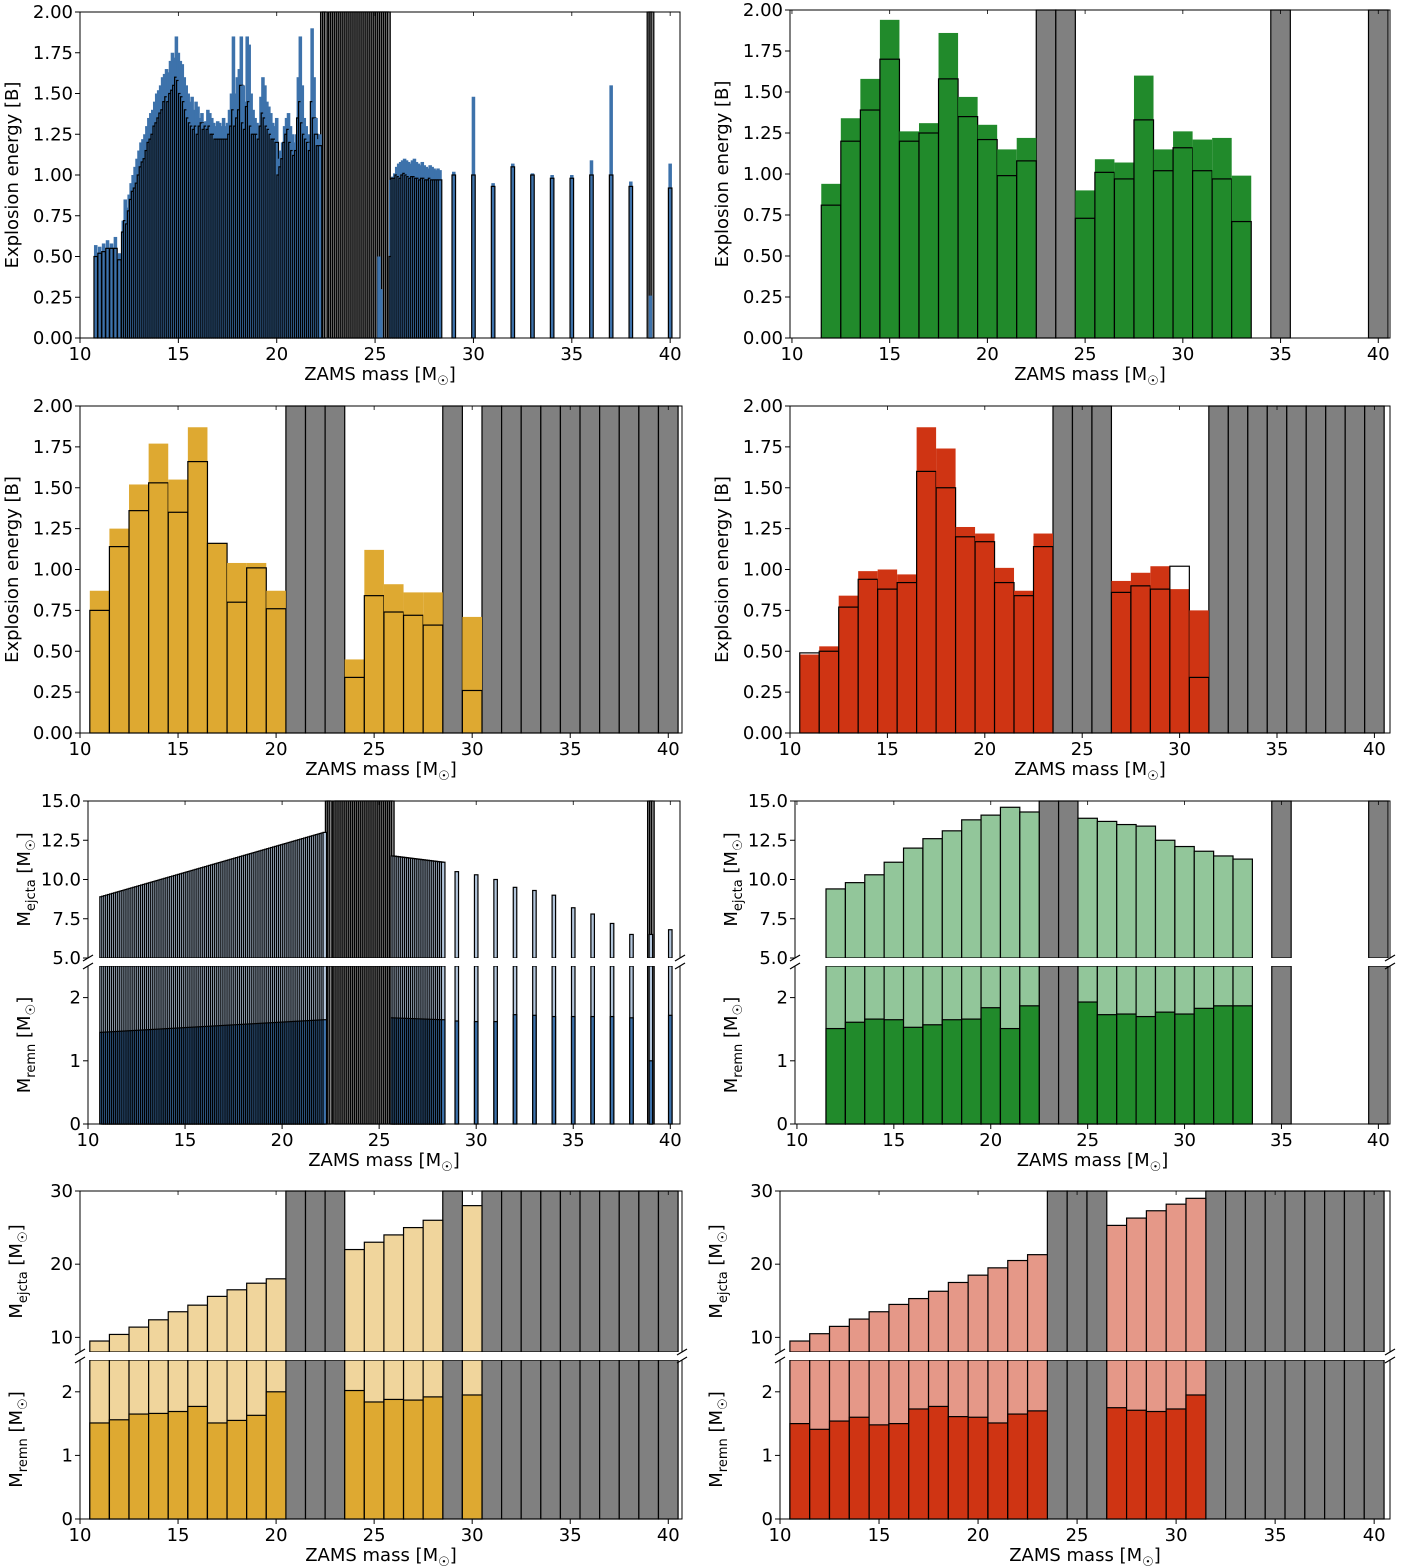 Image resolution: width=1412 pixels, height=1568 pixels. What do you see at coordinates (66, 919) in the screenshot?
I see `y-tick-label: 7.5` at bounding box center [66, 919].